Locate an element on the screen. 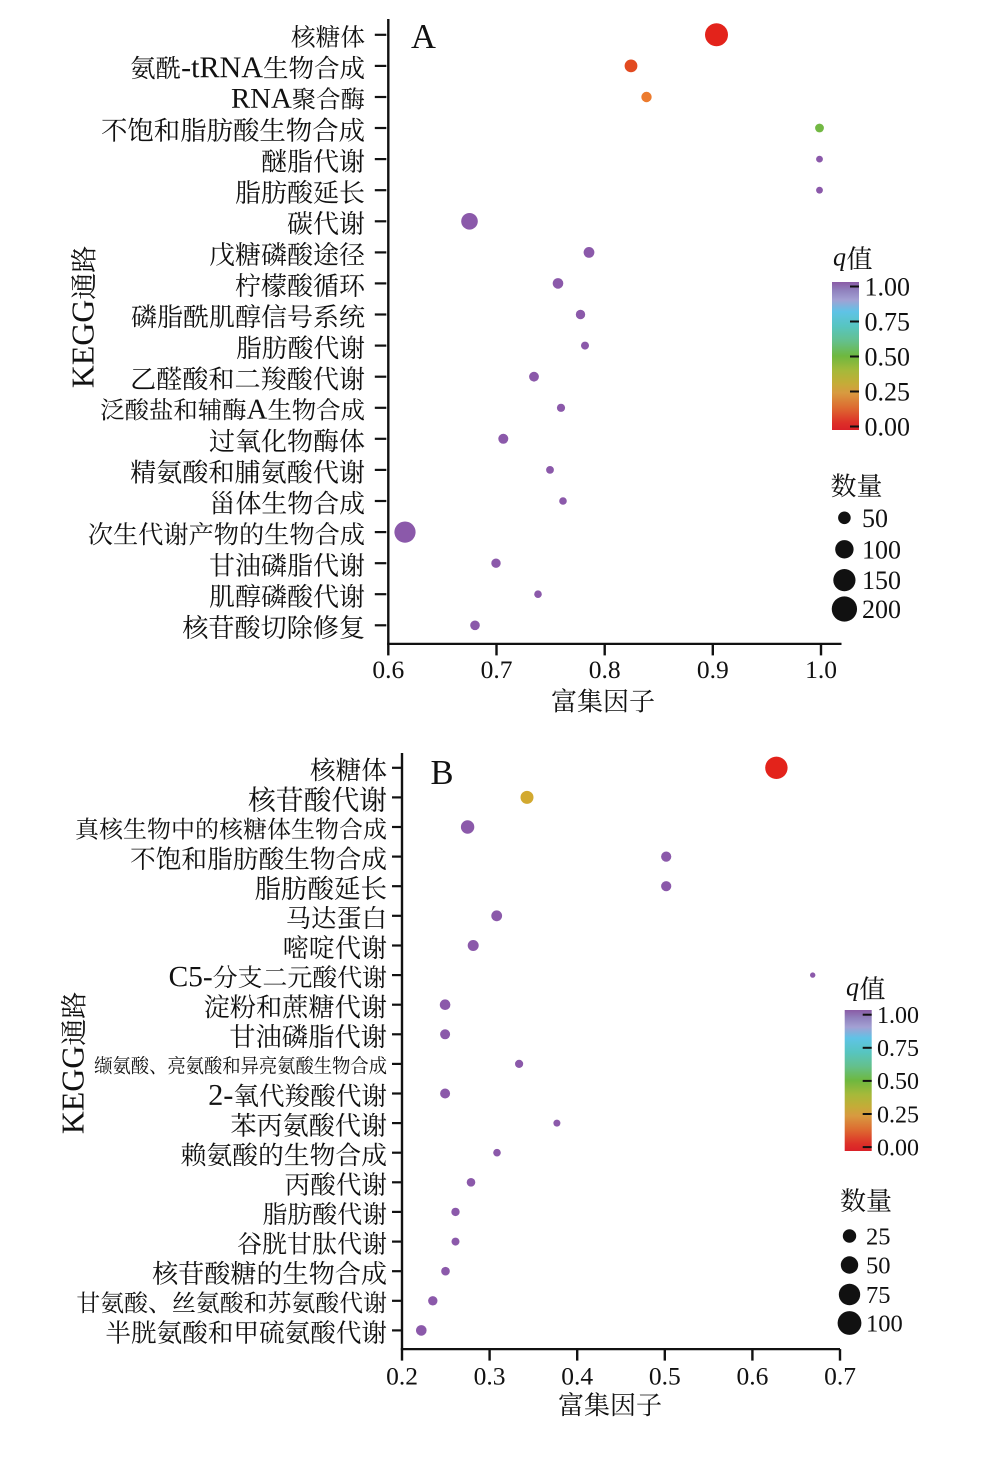 This screenshot has width=999, height=1460. svg-text: 0.8 is located at coordinates (605, 669).